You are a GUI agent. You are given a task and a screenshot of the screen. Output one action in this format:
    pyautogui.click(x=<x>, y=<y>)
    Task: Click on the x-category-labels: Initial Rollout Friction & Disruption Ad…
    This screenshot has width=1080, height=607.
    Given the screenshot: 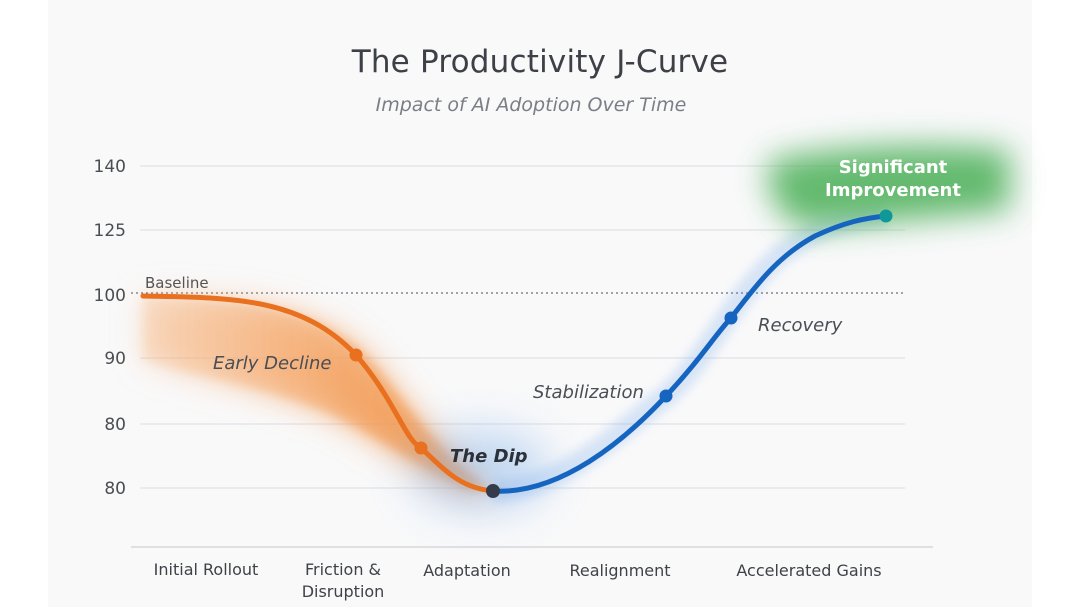 What is the action you would take?
    pyautogui.click(x=518, y=580)
    